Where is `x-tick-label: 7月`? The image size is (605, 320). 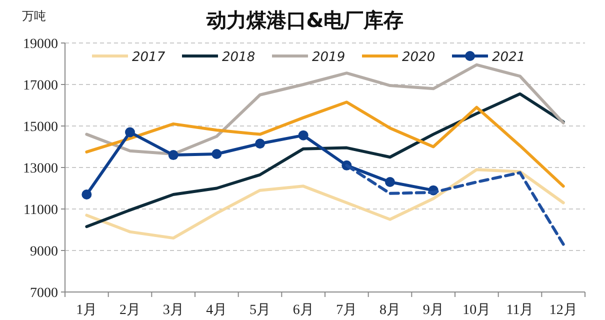 x-tick-label: 7月 is located at coordinates (347, 310).